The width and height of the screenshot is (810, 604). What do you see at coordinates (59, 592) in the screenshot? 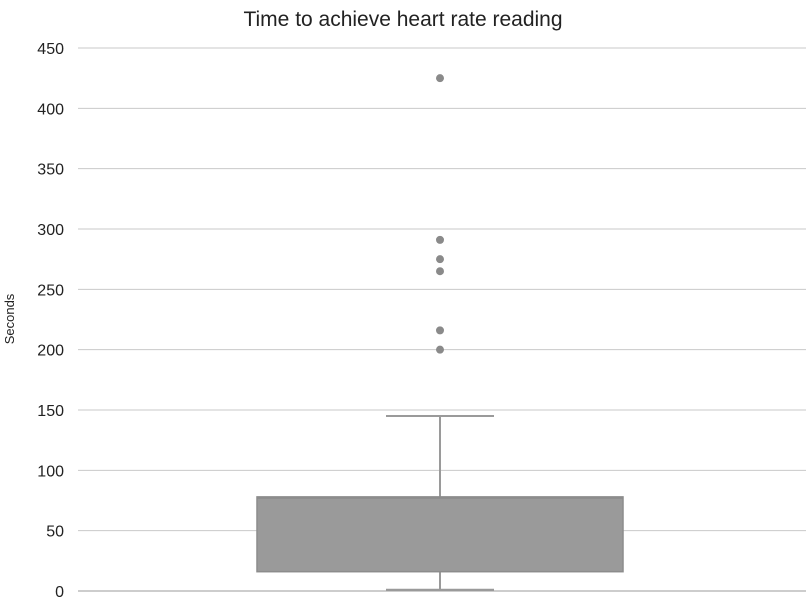
I see `y-tick-label: 0` at bounding box center [59, 592].